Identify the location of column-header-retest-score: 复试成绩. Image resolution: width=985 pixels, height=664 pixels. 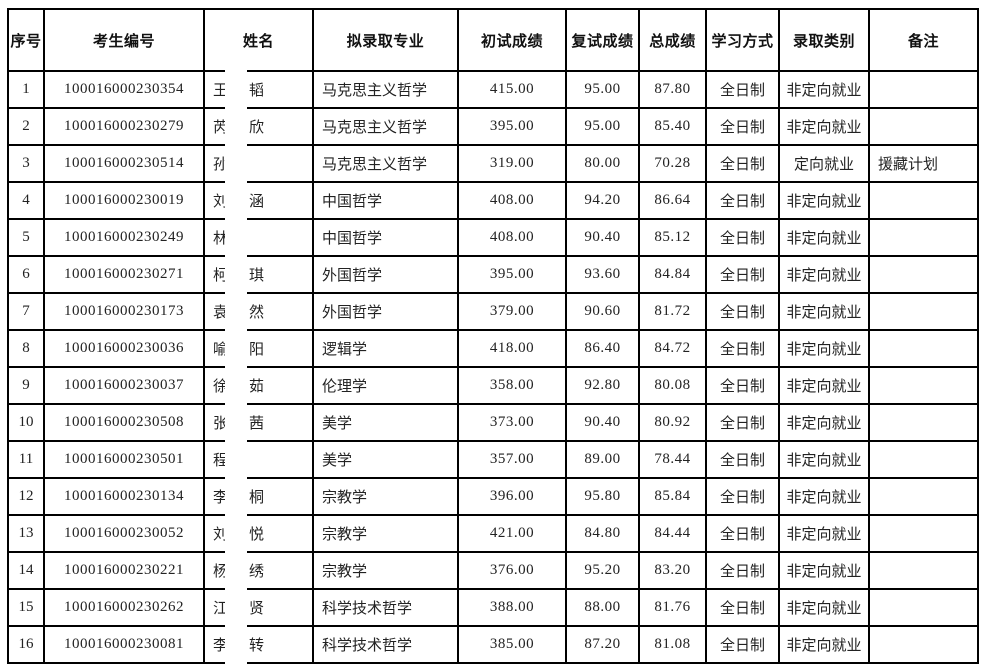
(603, 41).